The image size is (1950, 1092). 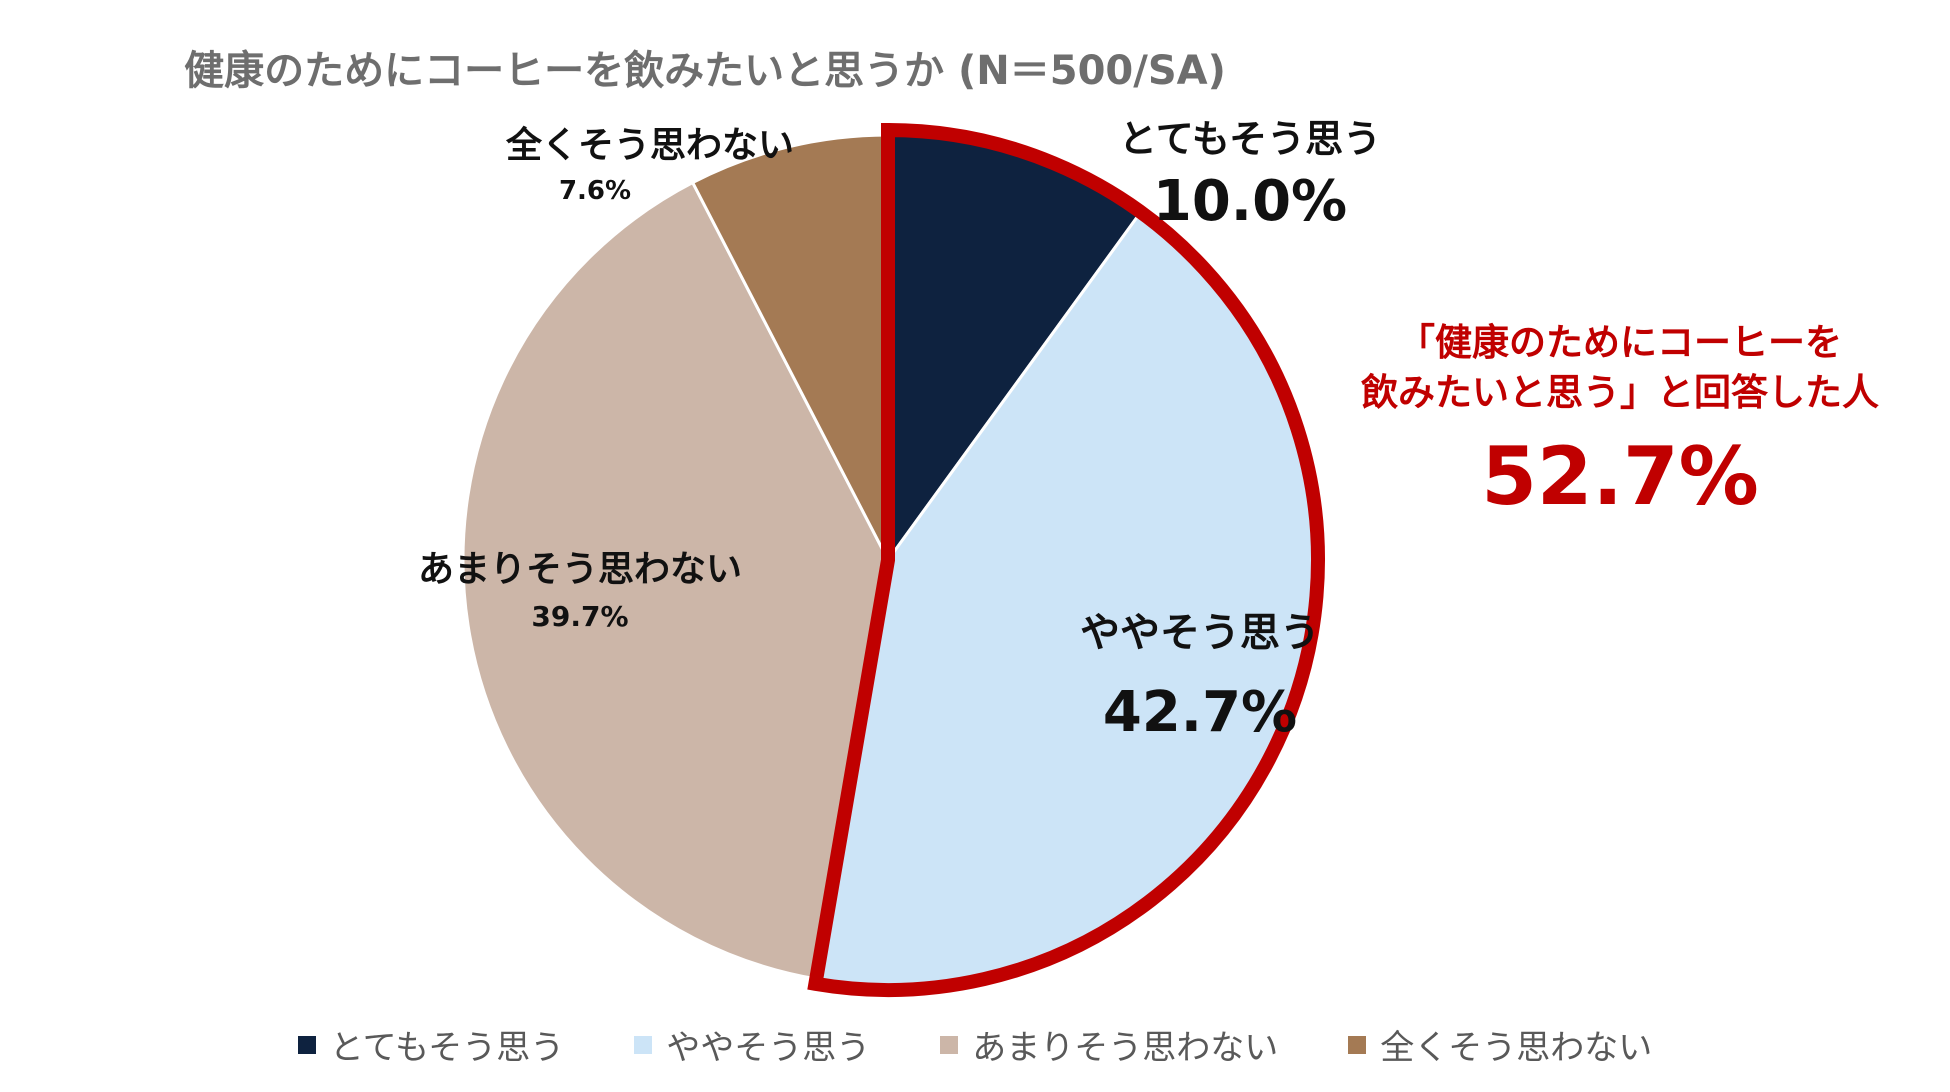 I want to click on legend-swatch-somewhat, so click(x=643, y=1044).